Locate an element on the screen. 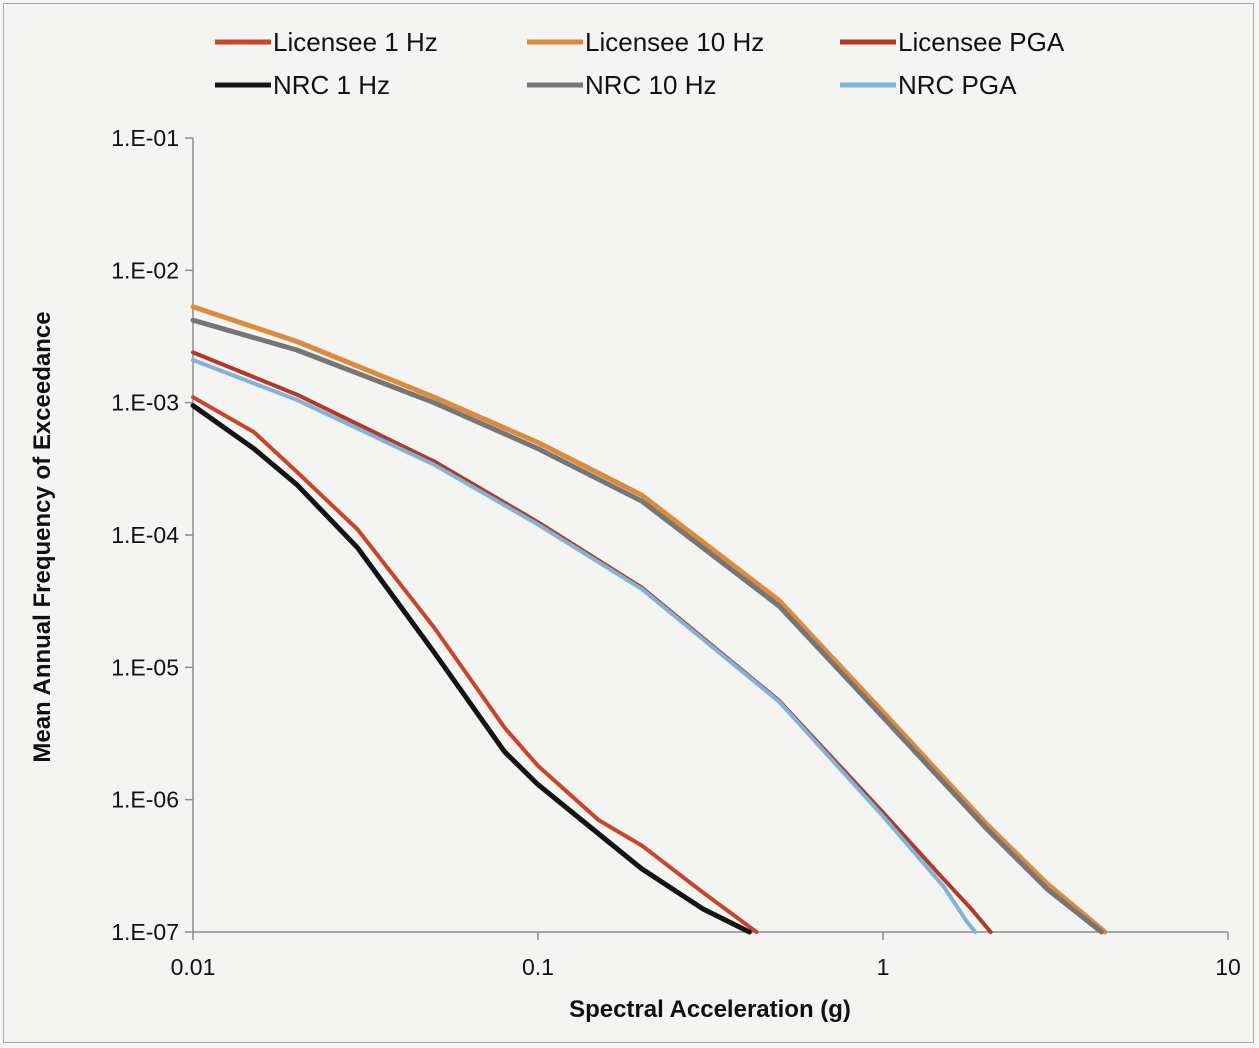  legend-item-licensee-10-hz: Licensee 10 Hz is located at coordinates (645, 42).